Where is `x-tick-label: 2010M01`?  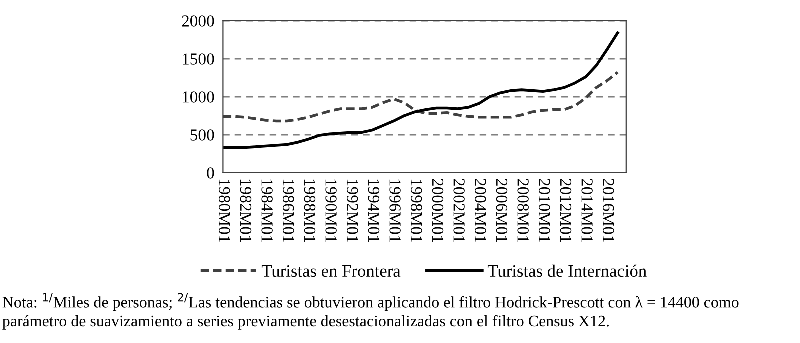 x-tick-label: 2010M01 is located at coordinates (544, 210).